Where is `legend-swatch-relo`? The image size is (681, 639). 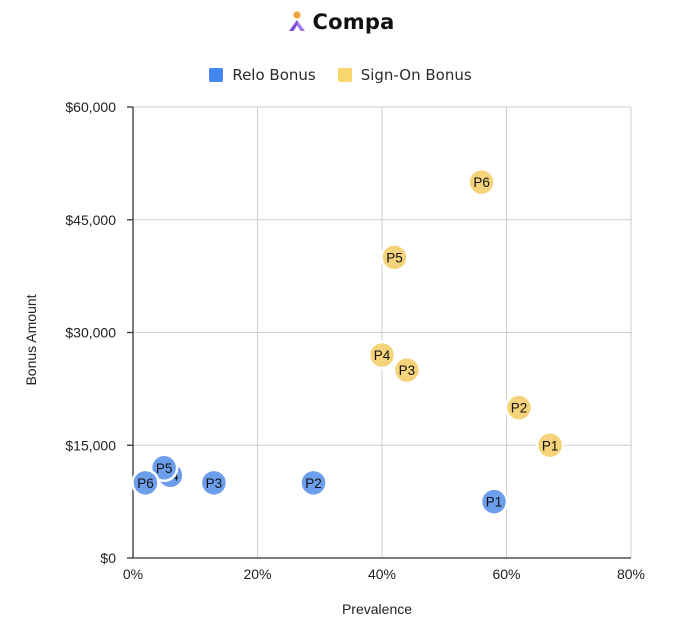
legend-swatch-relo is located at coordinates (216, 75).